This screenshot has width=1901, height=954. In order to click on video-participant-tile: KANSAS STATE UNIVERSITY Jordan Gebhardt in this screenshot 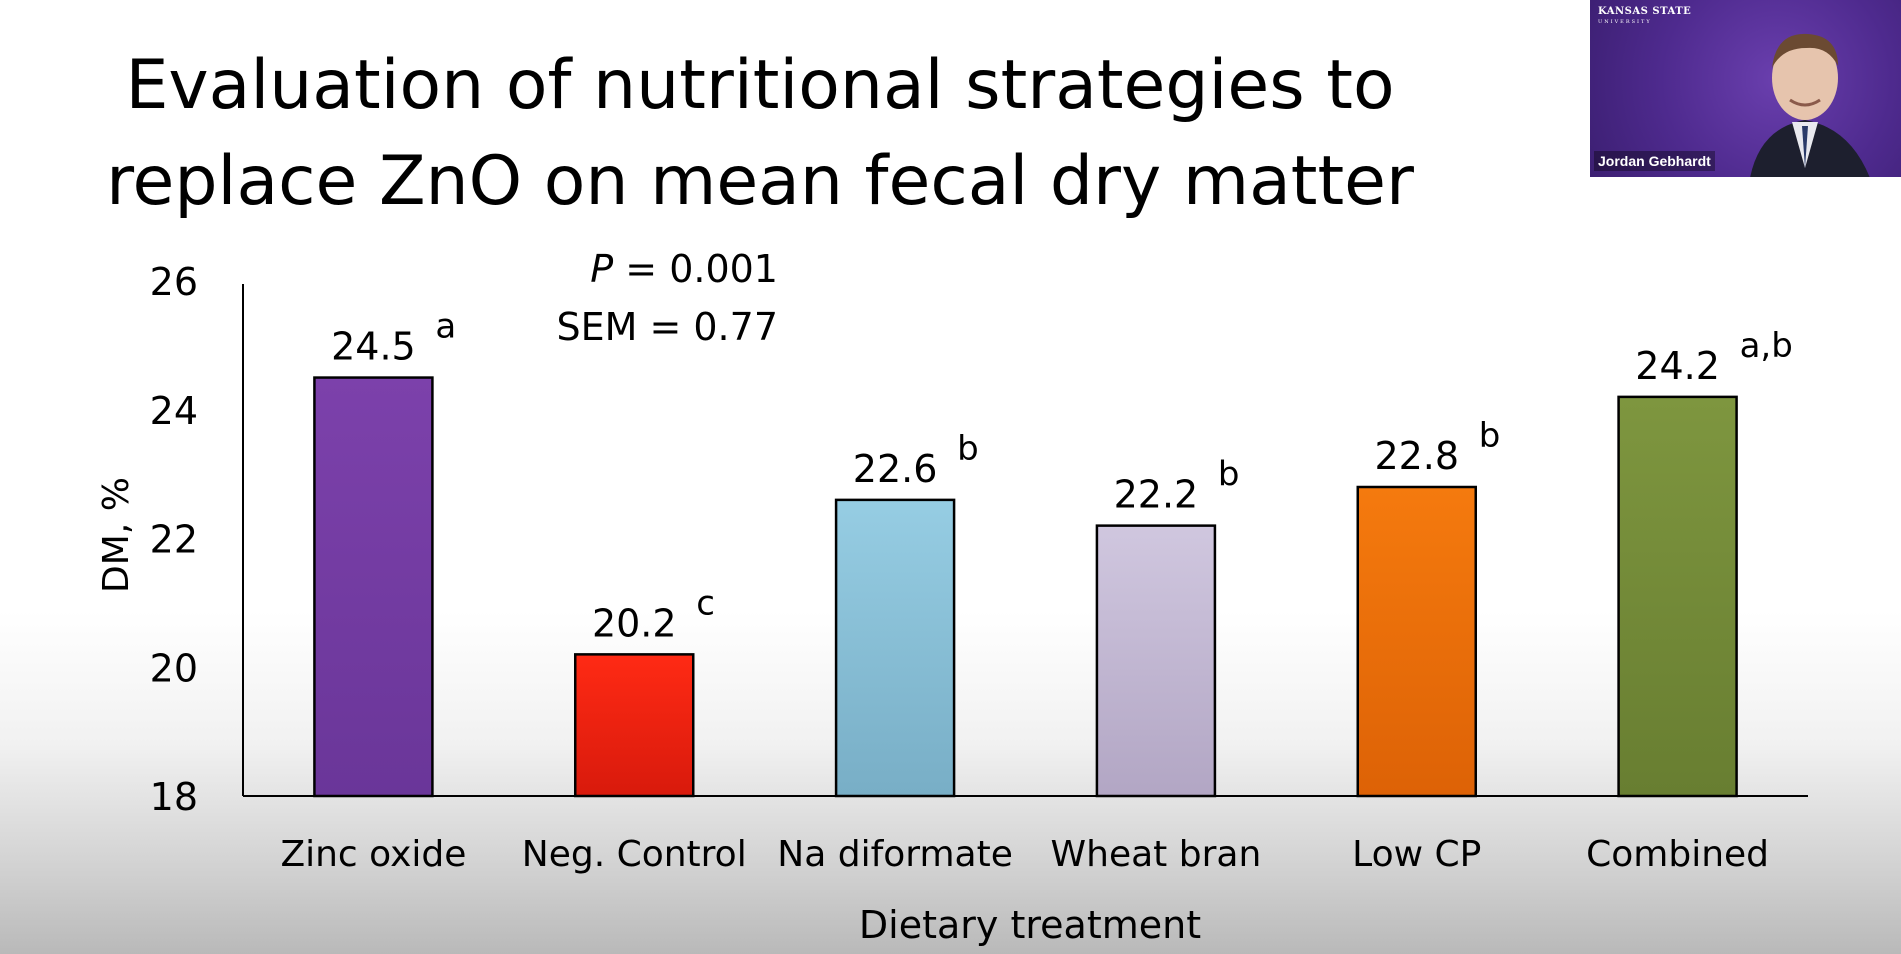, I will do `click(1745, 88)`.